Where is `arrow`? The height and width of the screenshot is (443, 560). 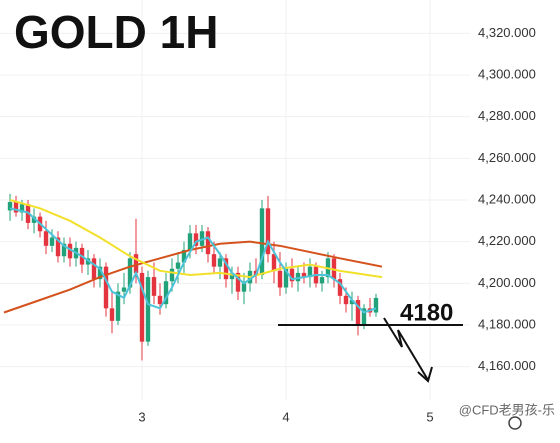 arrow is located at coordinates (406, 349).